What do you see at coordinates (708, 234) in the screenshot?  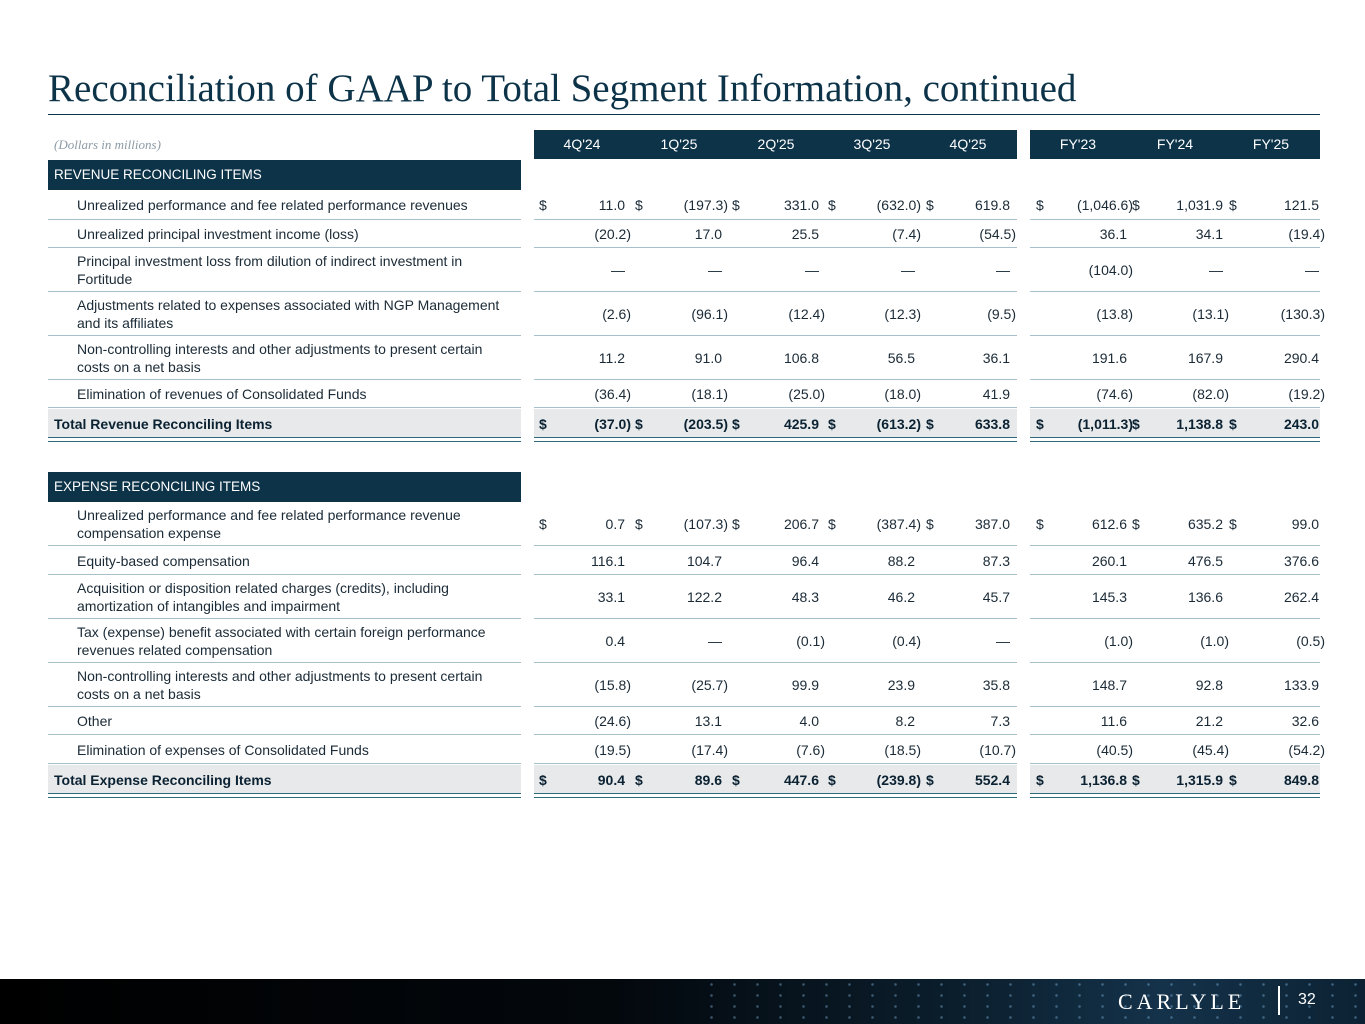 I see `cell-value: 17.0` at bounding box center [708, 234].